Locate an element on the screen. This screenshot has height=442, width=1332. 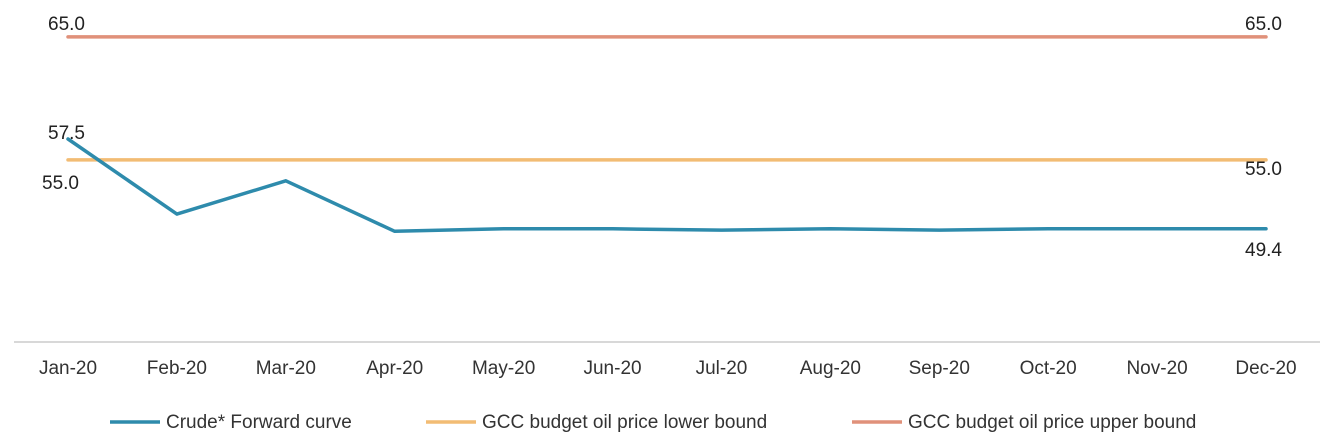
x-tick-label: May-20 is located at coordinates (503, 368).